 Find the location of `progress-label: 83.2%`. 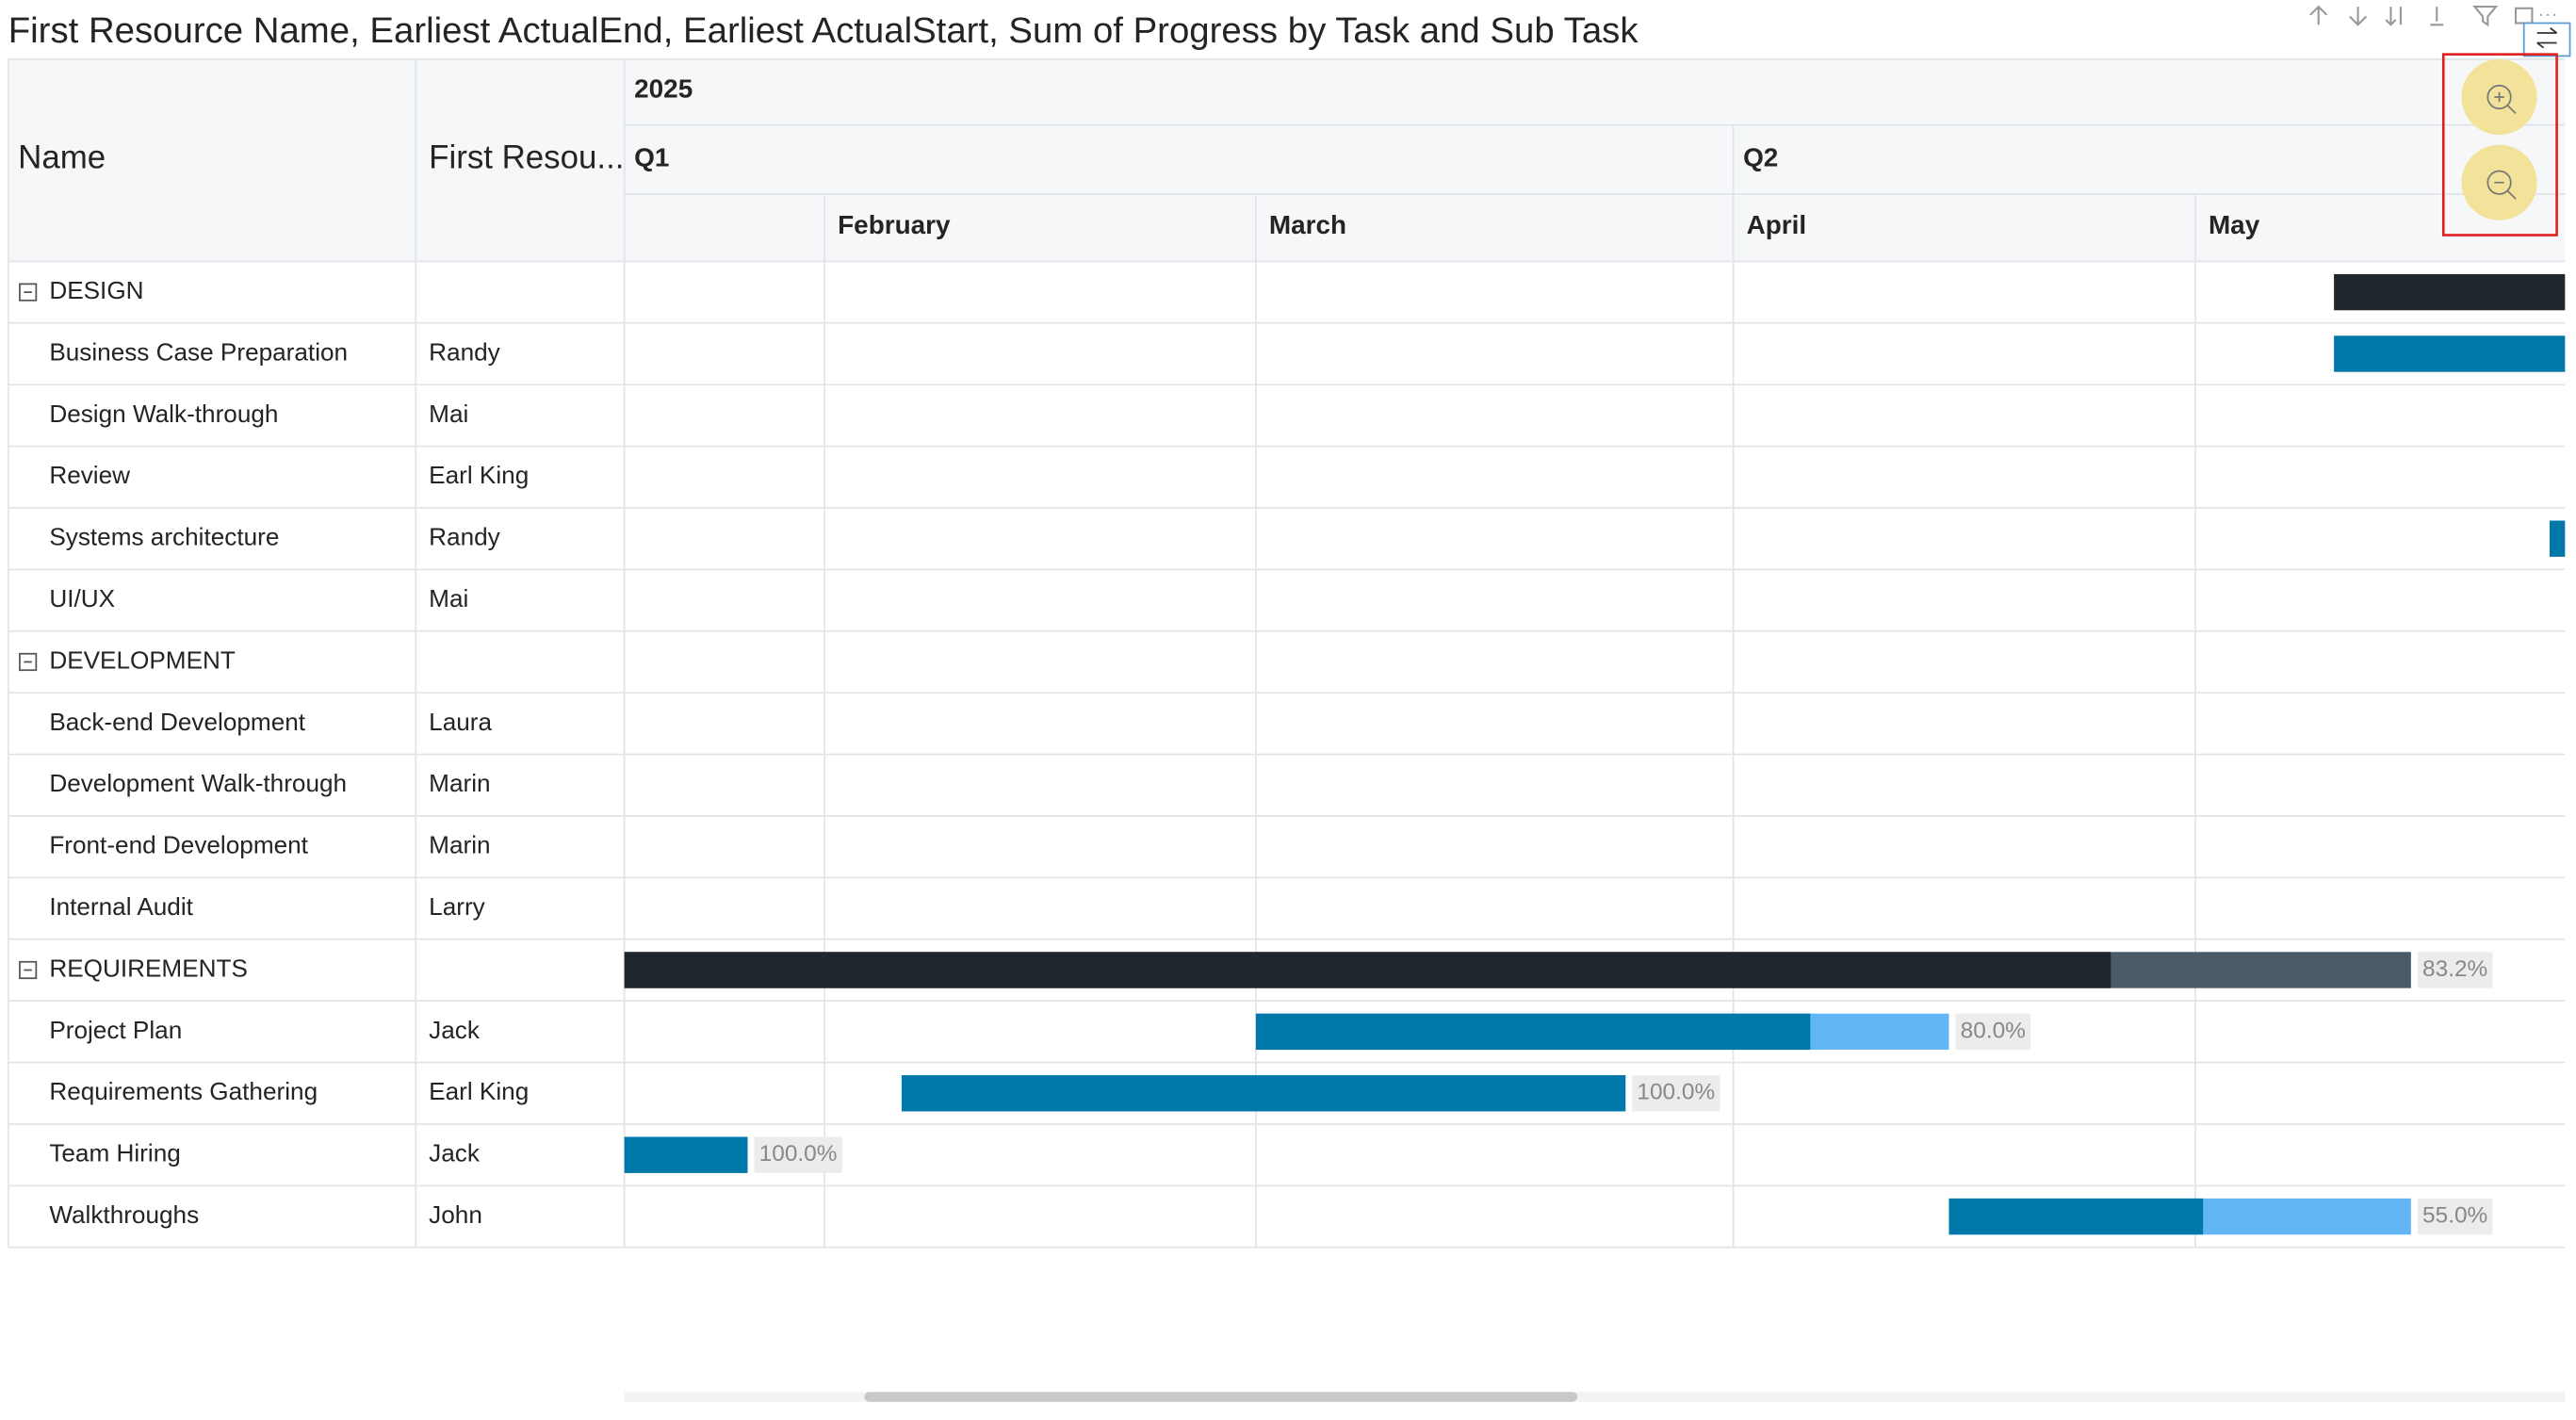

progress-label: 83.2% is located at coordinates (2454, 969).